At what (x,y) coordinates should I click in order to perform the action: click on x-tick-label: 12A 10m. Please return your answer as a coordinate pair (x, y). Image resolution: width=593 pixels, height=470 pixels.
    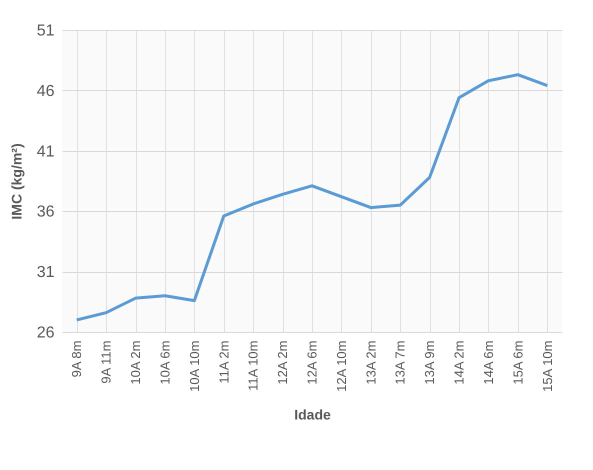
    Looking at the image, I should click on (341, 366).